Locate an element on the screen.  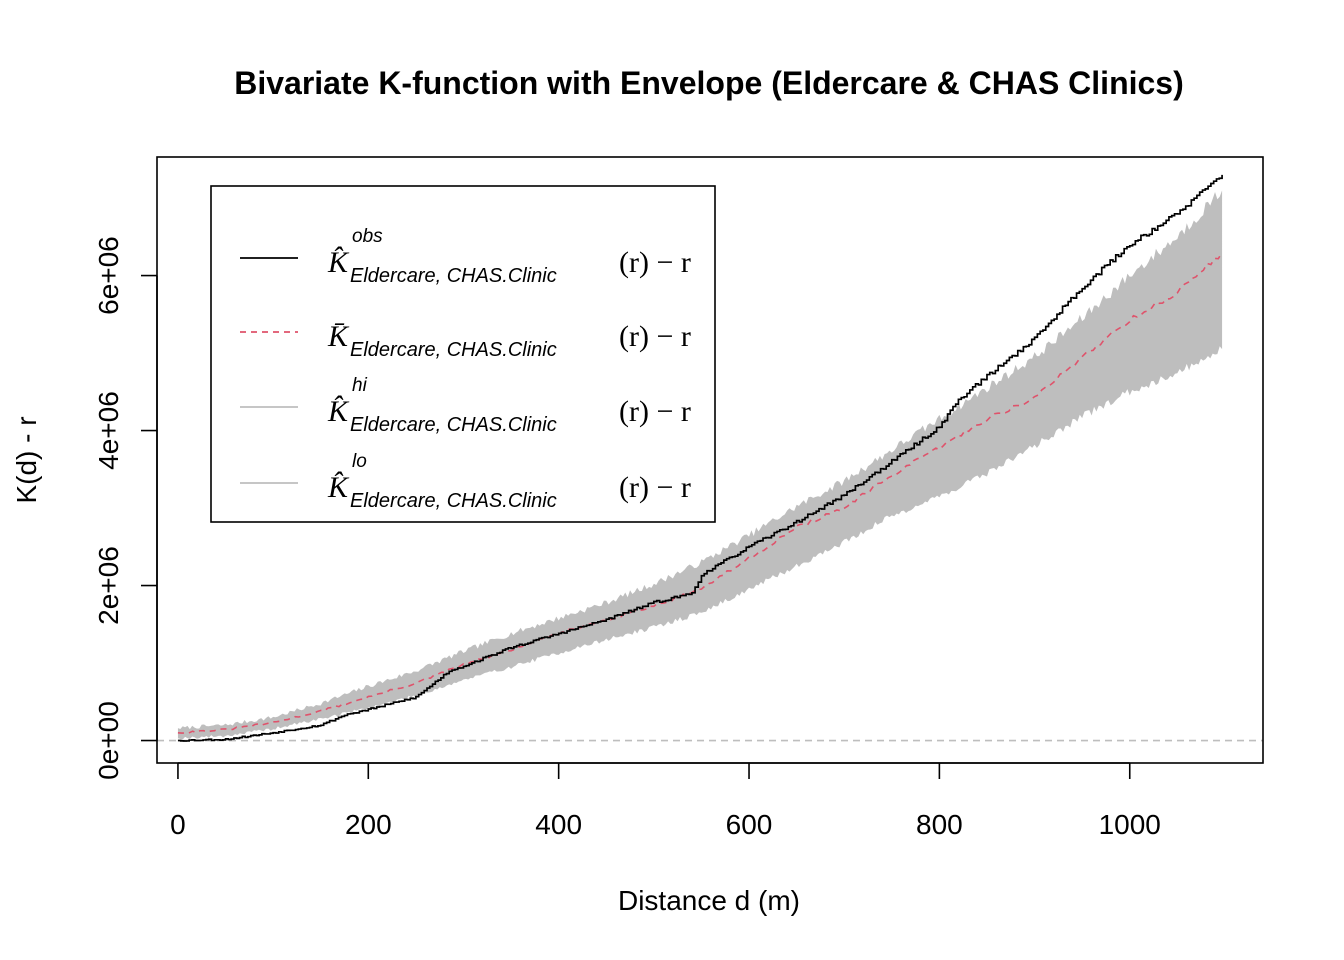
x-tick-label: 200 is located at coordinates (368, 824).